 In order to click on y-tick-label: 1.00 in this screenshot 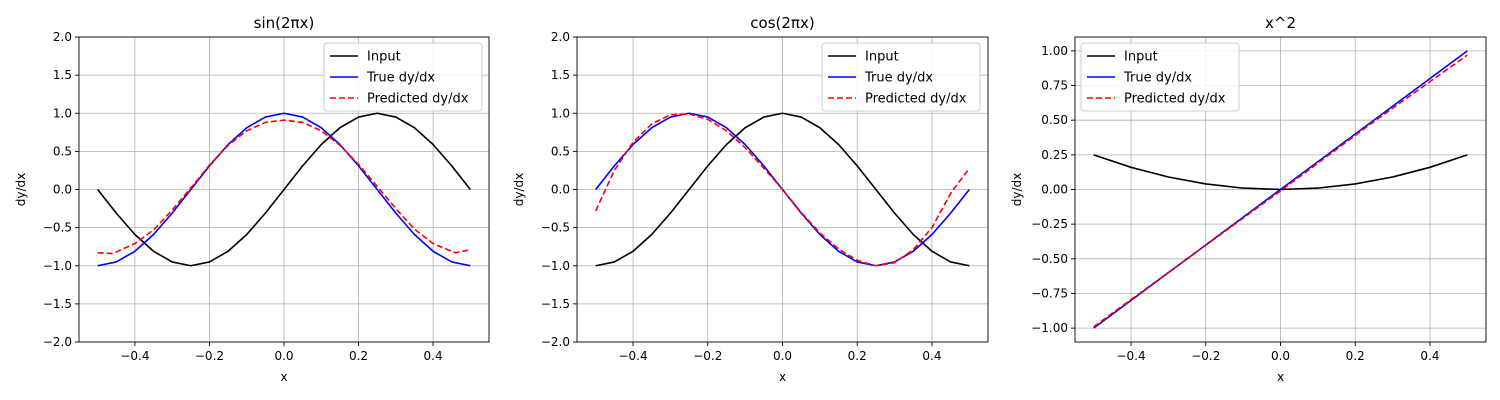, I will do `click(1054, 51)`.